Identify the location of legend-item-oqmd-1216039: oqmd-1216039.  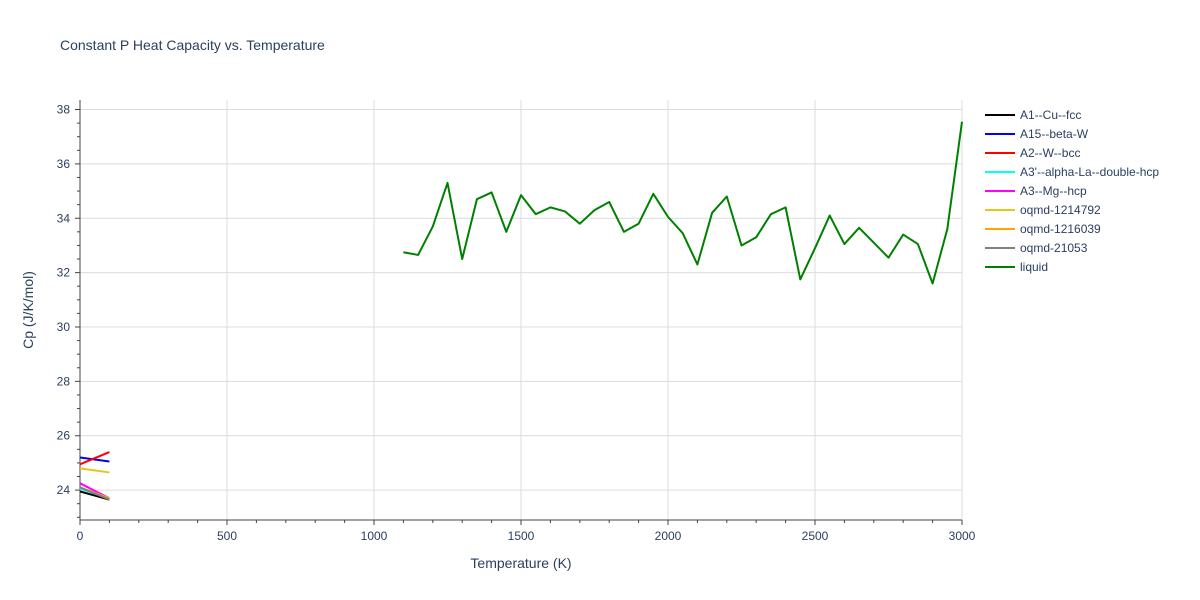
(1043, 229).